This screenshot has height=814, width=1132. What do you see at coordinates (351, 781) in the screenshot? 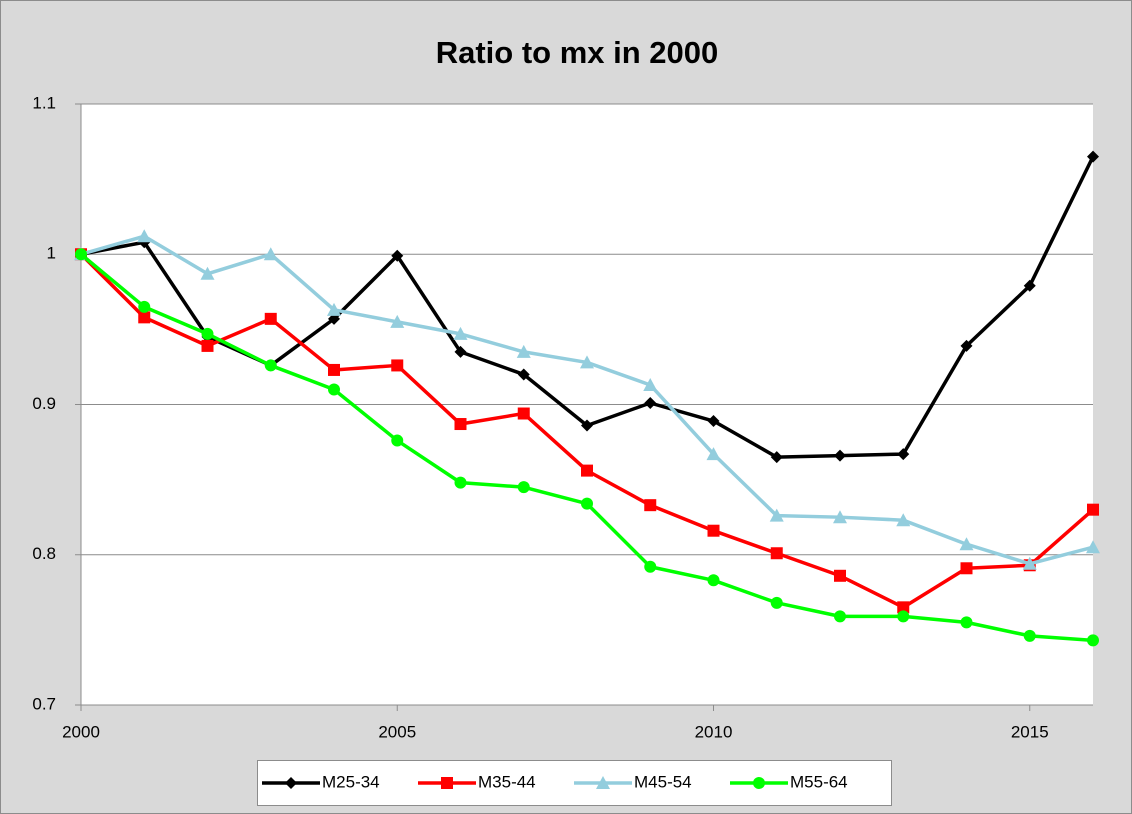
I see `legend-label: M25-34` at bounding box center [351, 781].